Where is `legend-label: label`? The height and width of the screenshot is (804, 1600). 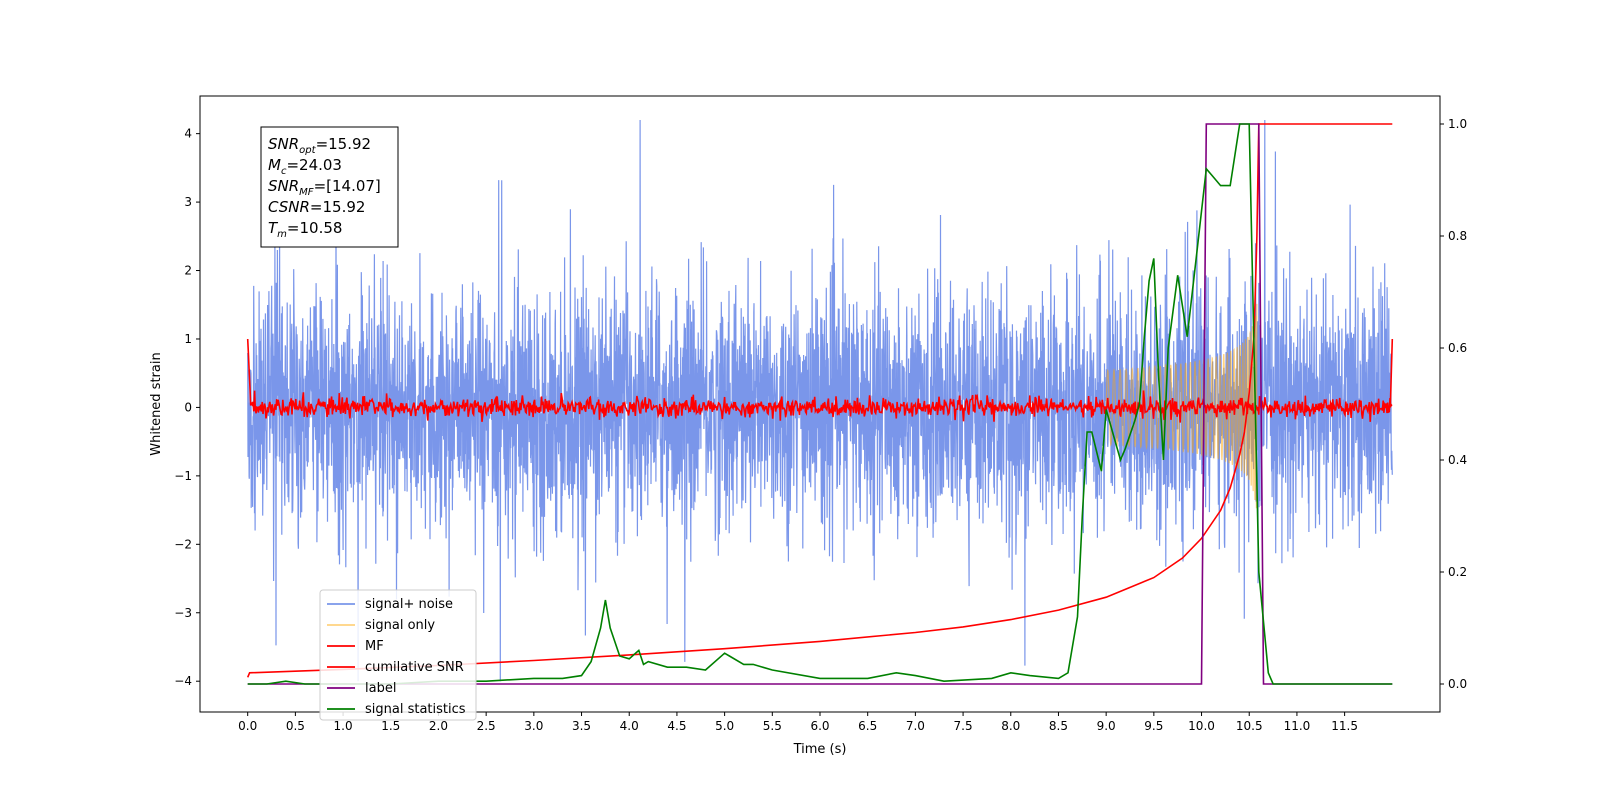
legend-label: label is located at coordinates (380, 688).